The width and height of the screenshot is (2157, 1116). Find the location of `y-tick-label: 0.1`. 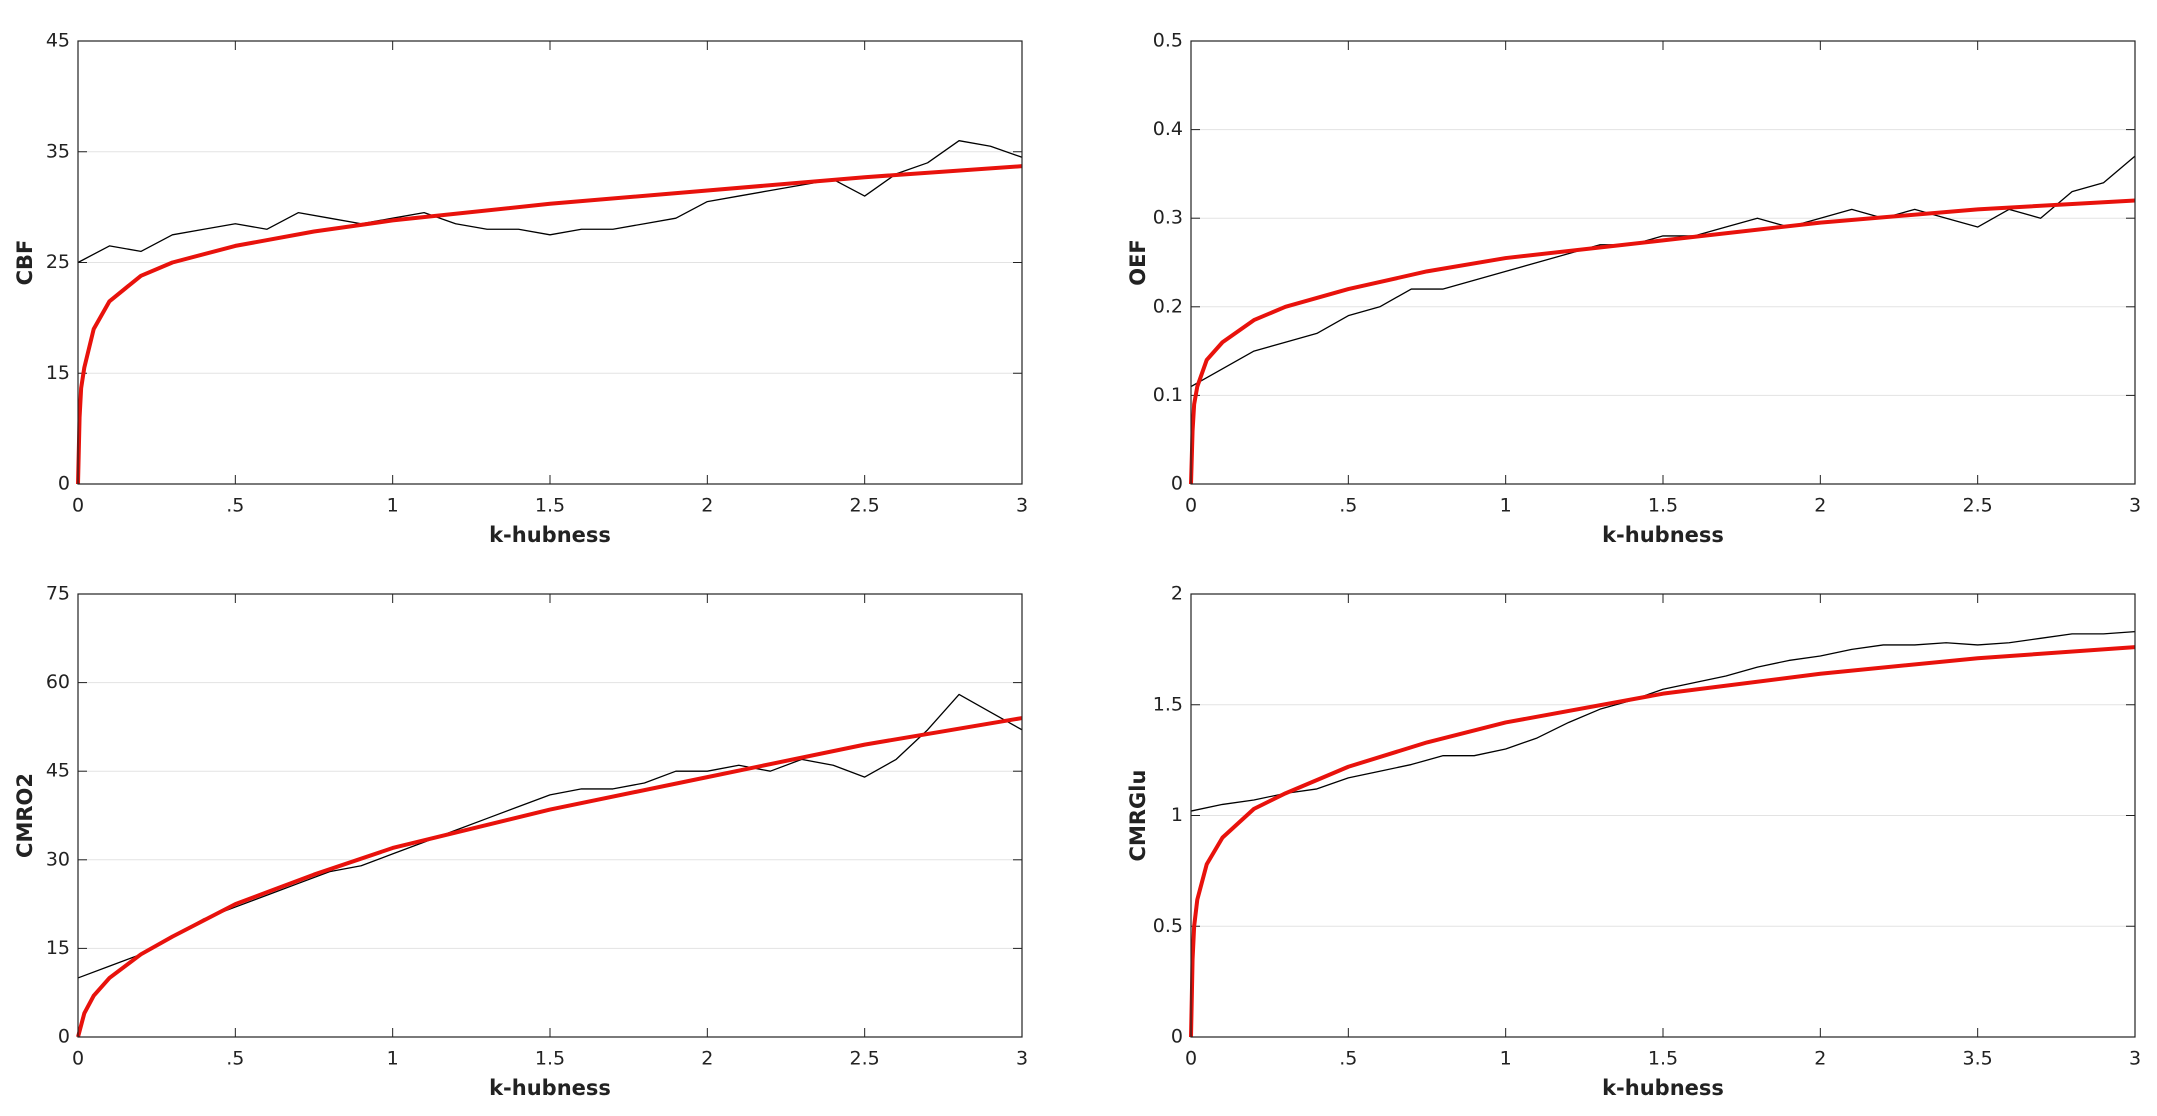

y-tick-label: 0.1 is located at coordinates (1168, 395).